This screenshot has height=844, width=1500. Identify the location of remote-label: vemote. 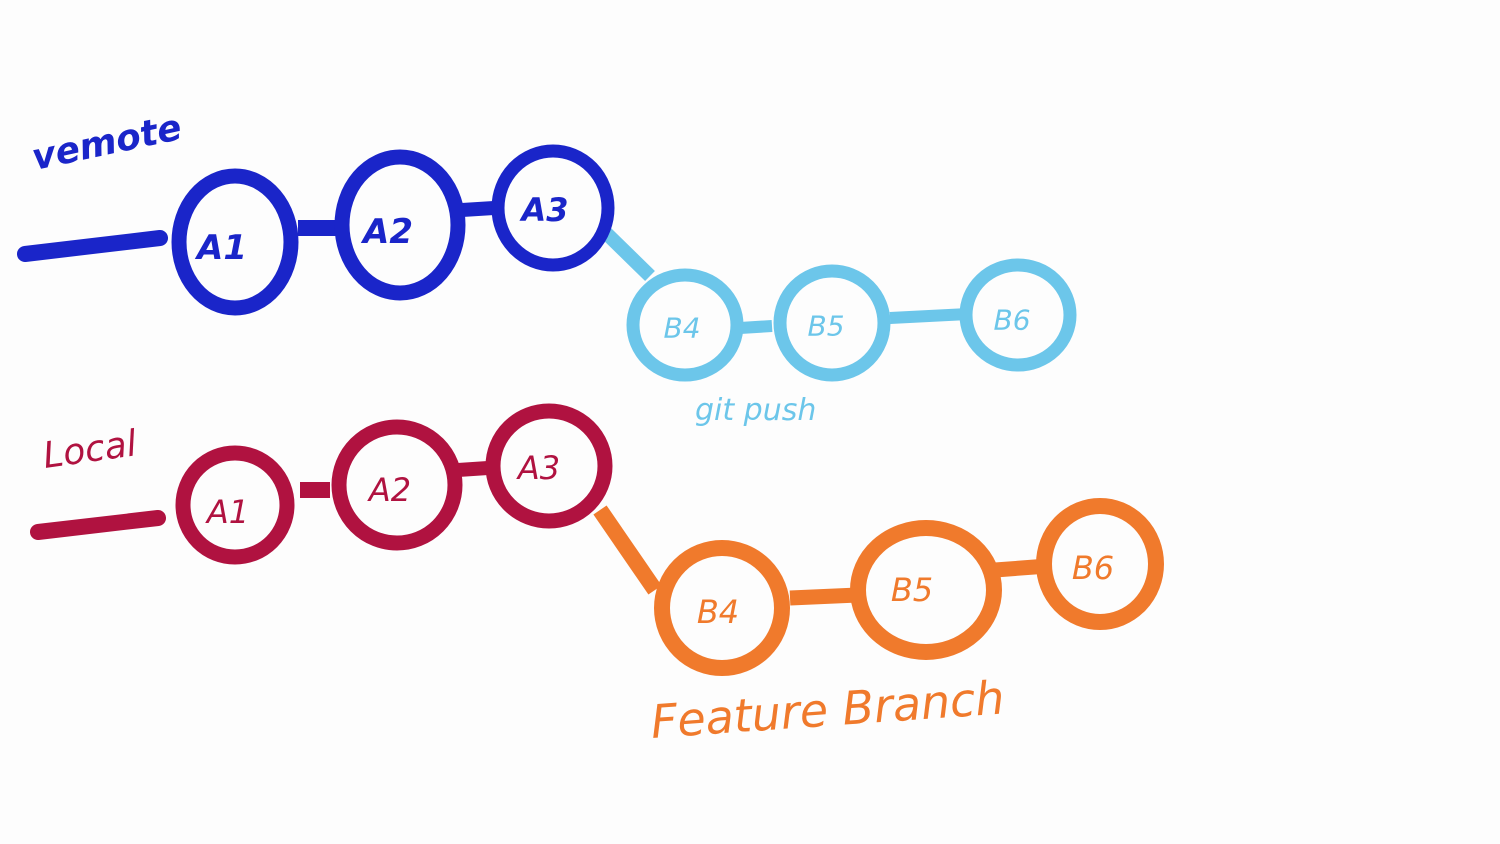
(106, 143).